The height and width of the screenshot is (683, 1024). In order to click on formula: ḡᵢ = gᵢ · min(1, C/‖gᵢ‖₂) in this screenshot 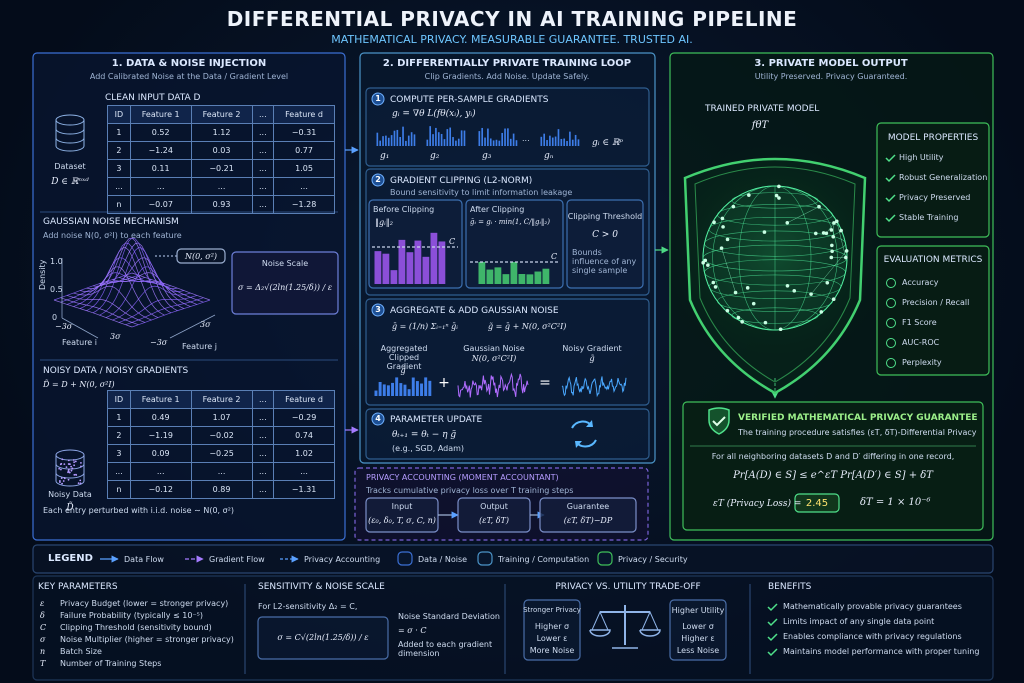, I will do `click(510, 222)`.